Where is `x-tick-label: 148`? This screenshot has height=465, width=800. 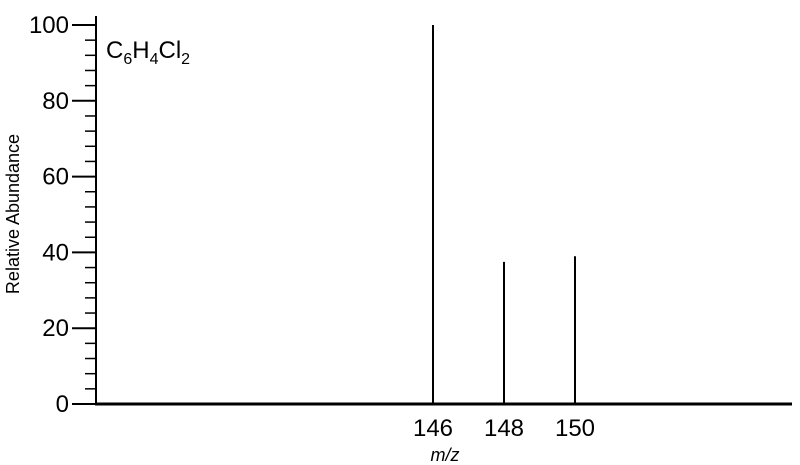 x-tick-label: 148 is located at coordinates (504, 428).